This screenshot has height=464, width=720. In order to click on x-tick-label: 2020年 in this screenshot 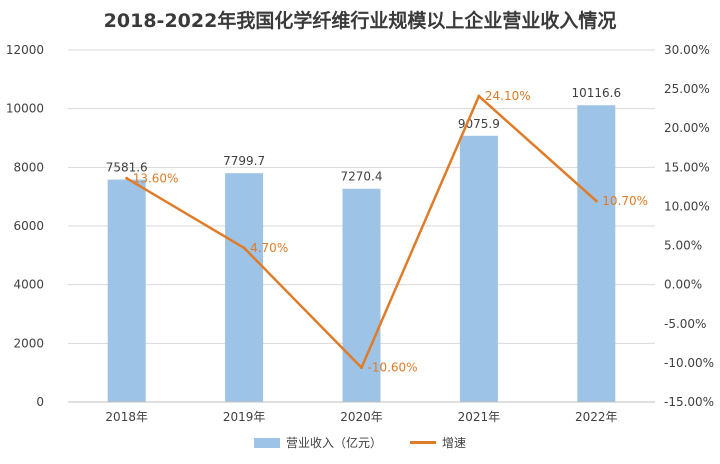, I will do `click(361, 417)`.